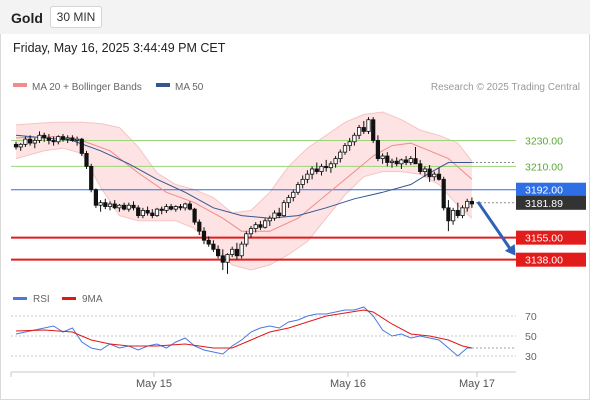 This screenshot has height=400, width=590. What do you see at coordinates (20, 298) in the screenshot?
I see `rsi-legend-swatch` at bounding box center [20, 298].